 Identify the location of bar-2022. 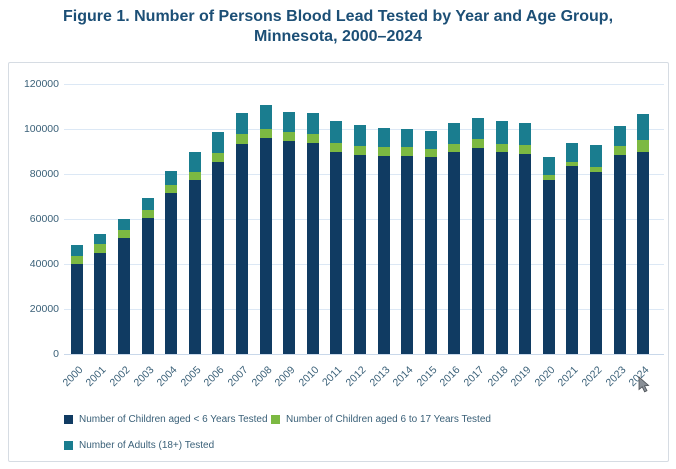
(596, 249).